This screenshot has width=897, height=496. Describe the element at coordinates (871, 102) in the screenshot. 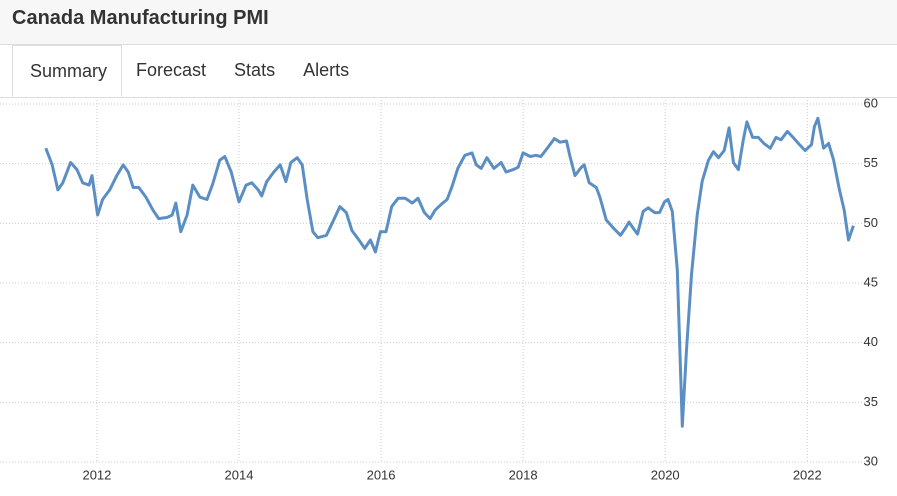

I see `y-tick-label: 60` at that location.